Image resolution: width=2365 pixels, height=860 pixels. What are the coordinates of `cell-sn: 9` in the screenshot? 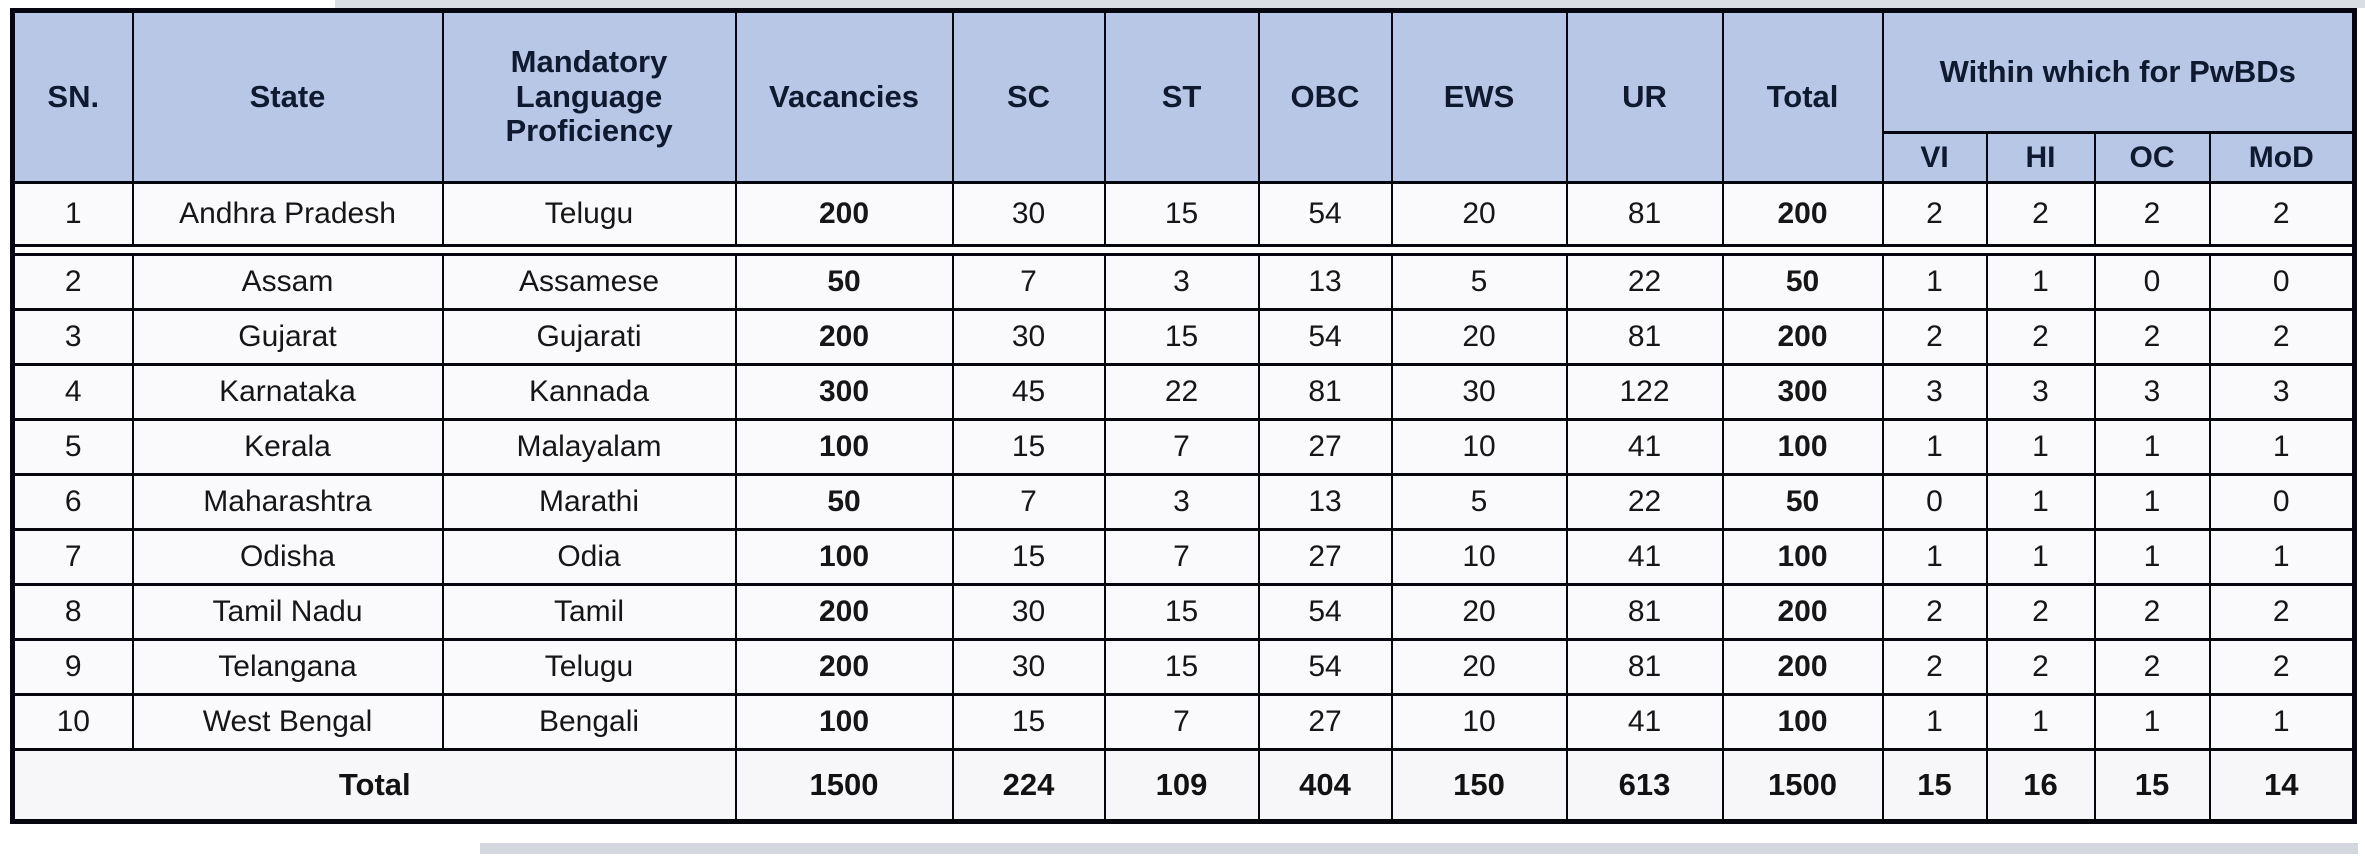 It's located at (72, 667).